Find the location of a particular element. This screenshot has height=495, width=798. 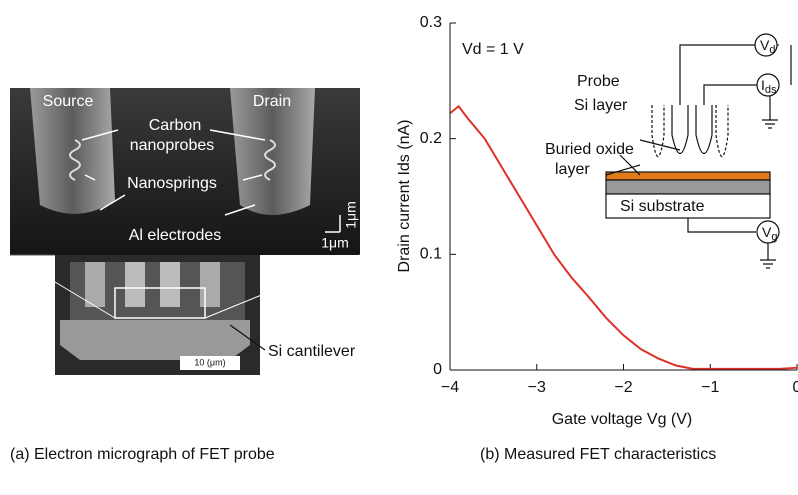

x-axis-label: Gate voltage Vg (V) is located at coordinates (622, 419).